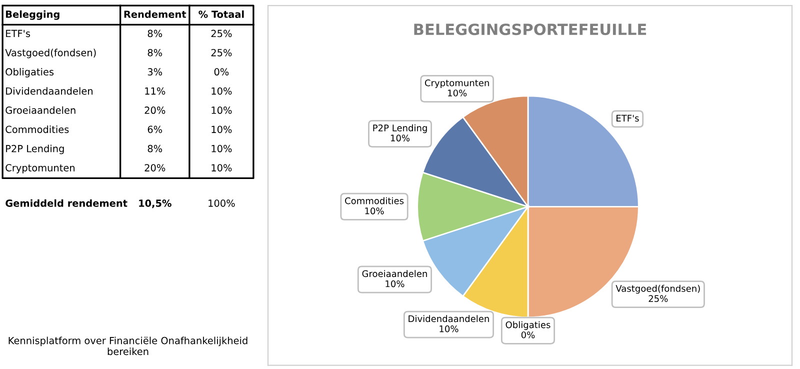 The height and width of the screenshot is (369, 800). Describe the element at coordinates (35, 149) in the screenshot. I see `text: P2P Lending` at that location.